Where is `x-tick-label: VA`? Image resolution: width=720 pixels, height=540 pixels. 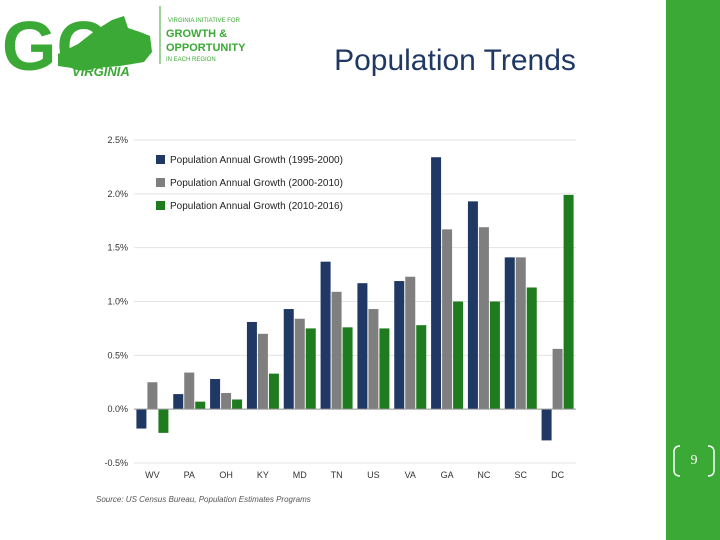 x-tick-label: VA is located at coordinates (410, 475).